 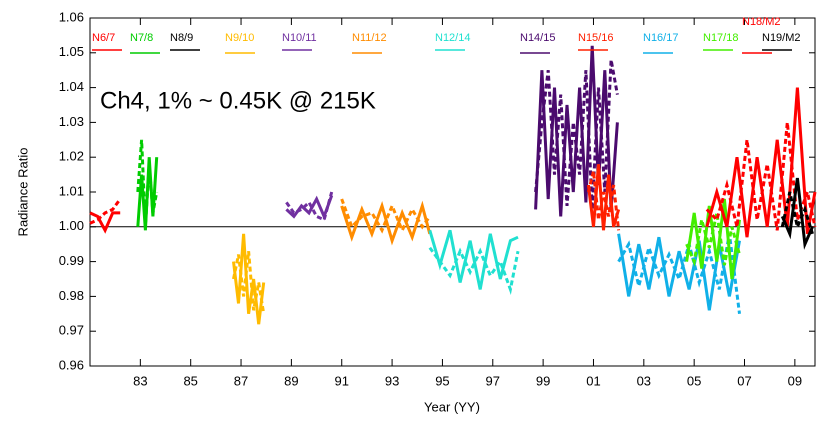 What do you see at coordinates (140, 380) in the screenshot?
I see `x-tick-label: 83` at bounding box center [140, 380].